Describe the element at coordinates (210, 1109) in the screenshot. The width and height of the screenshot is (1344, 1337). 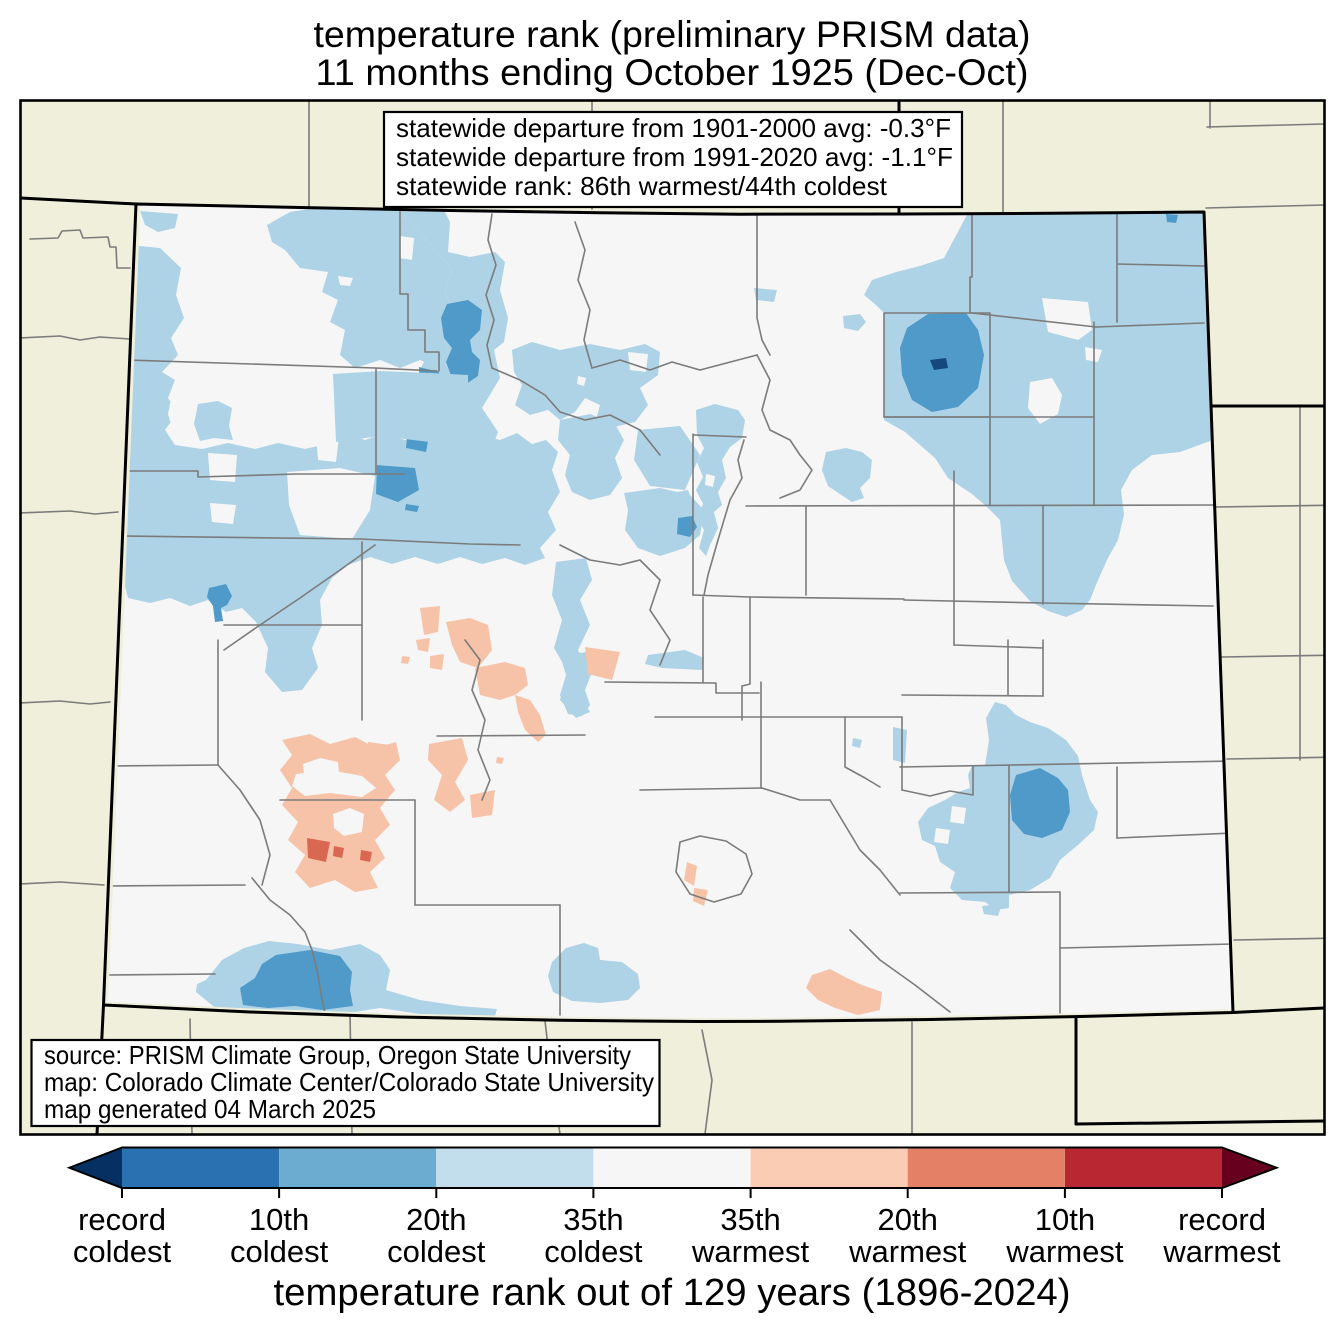
I see `svg-text: map generated 04 March 2025` at that location.